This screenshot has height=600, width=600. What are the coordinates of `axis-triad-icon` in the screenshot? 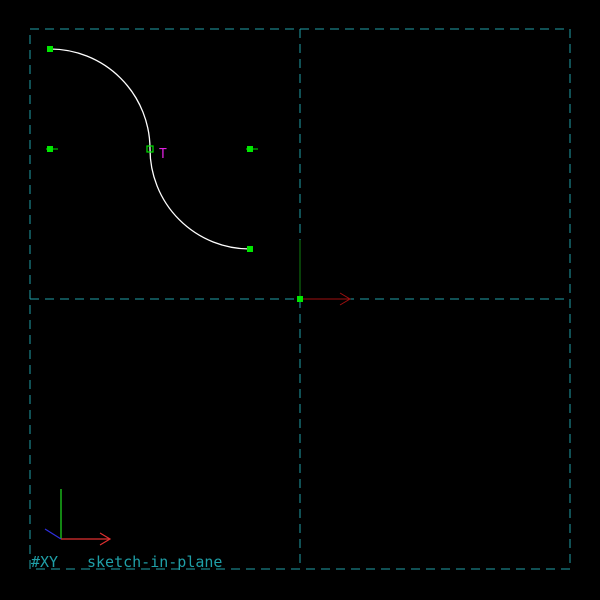 It's located at (78, 517).